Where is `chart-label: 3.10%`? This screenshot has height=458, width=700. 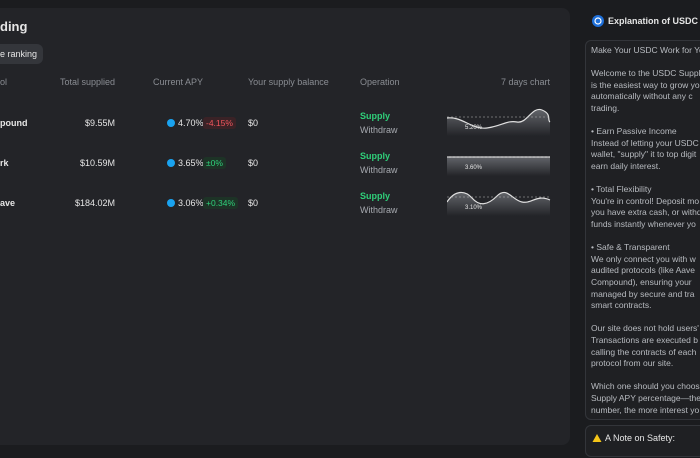 chart-label: 3.10% is located at coordinates (474, 208).